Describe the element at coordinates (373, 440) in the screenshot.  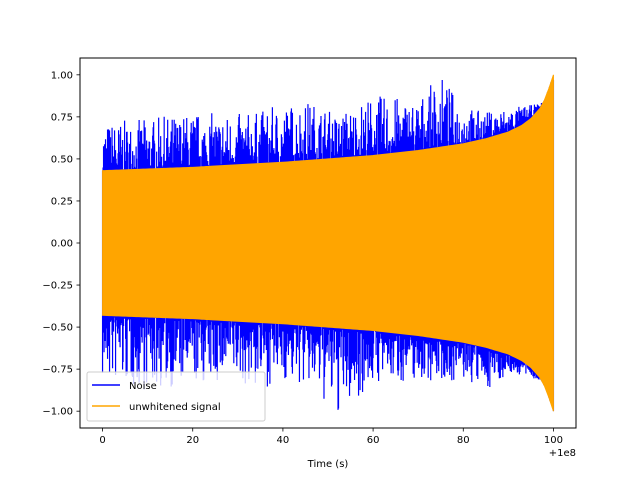
I see `x-tick-label: 60` at that location.